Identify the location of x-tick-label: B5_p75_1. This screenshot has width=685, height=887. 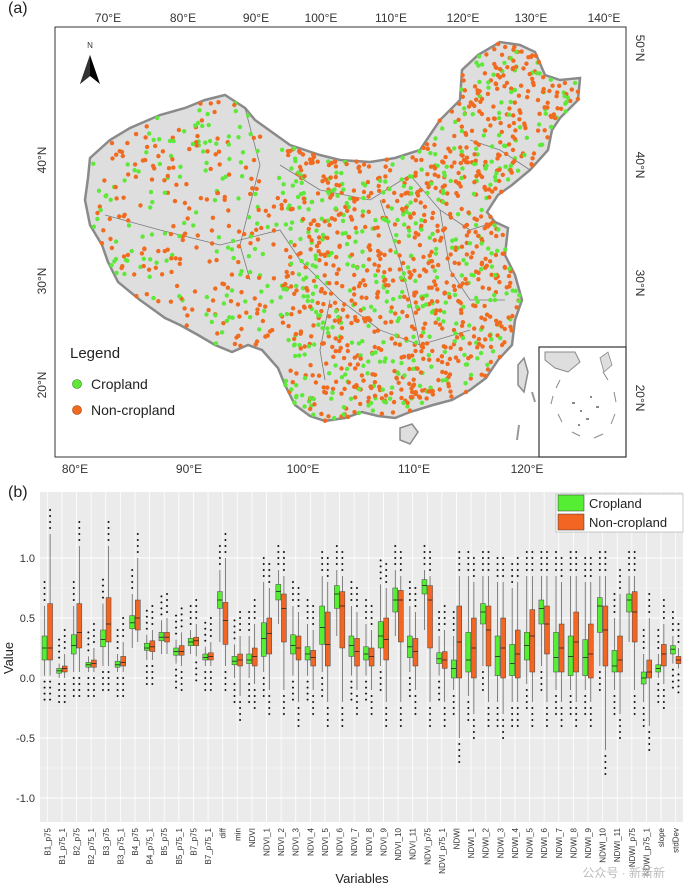
(179, 845).